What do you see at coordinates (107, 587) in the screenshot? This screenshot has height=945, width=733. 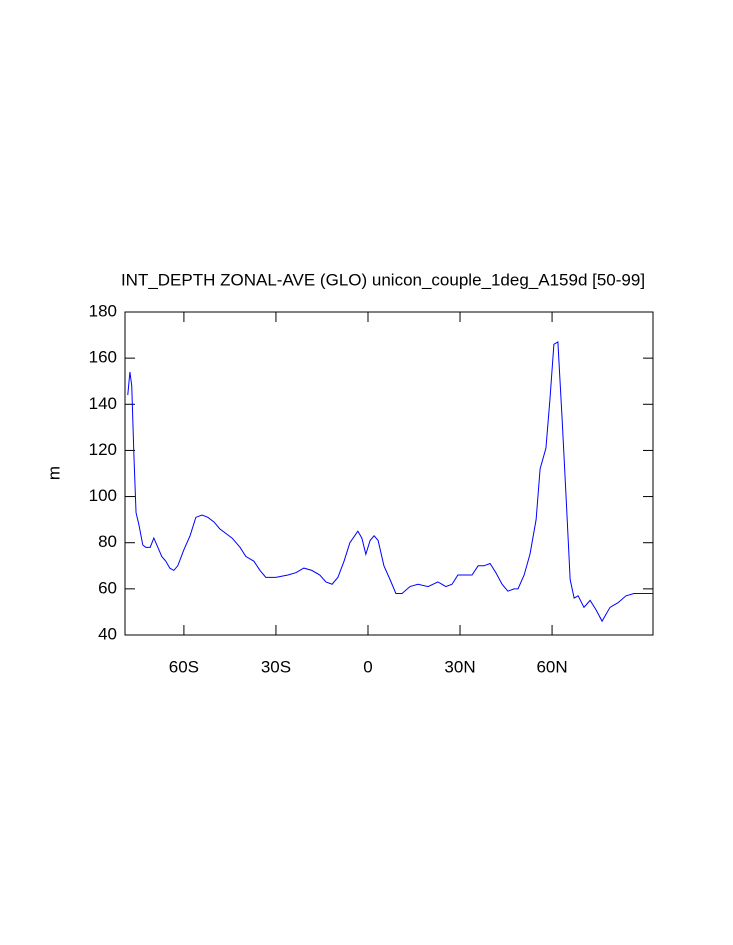 I see `y-tick-label: 60` at bounding box center [107, 587].